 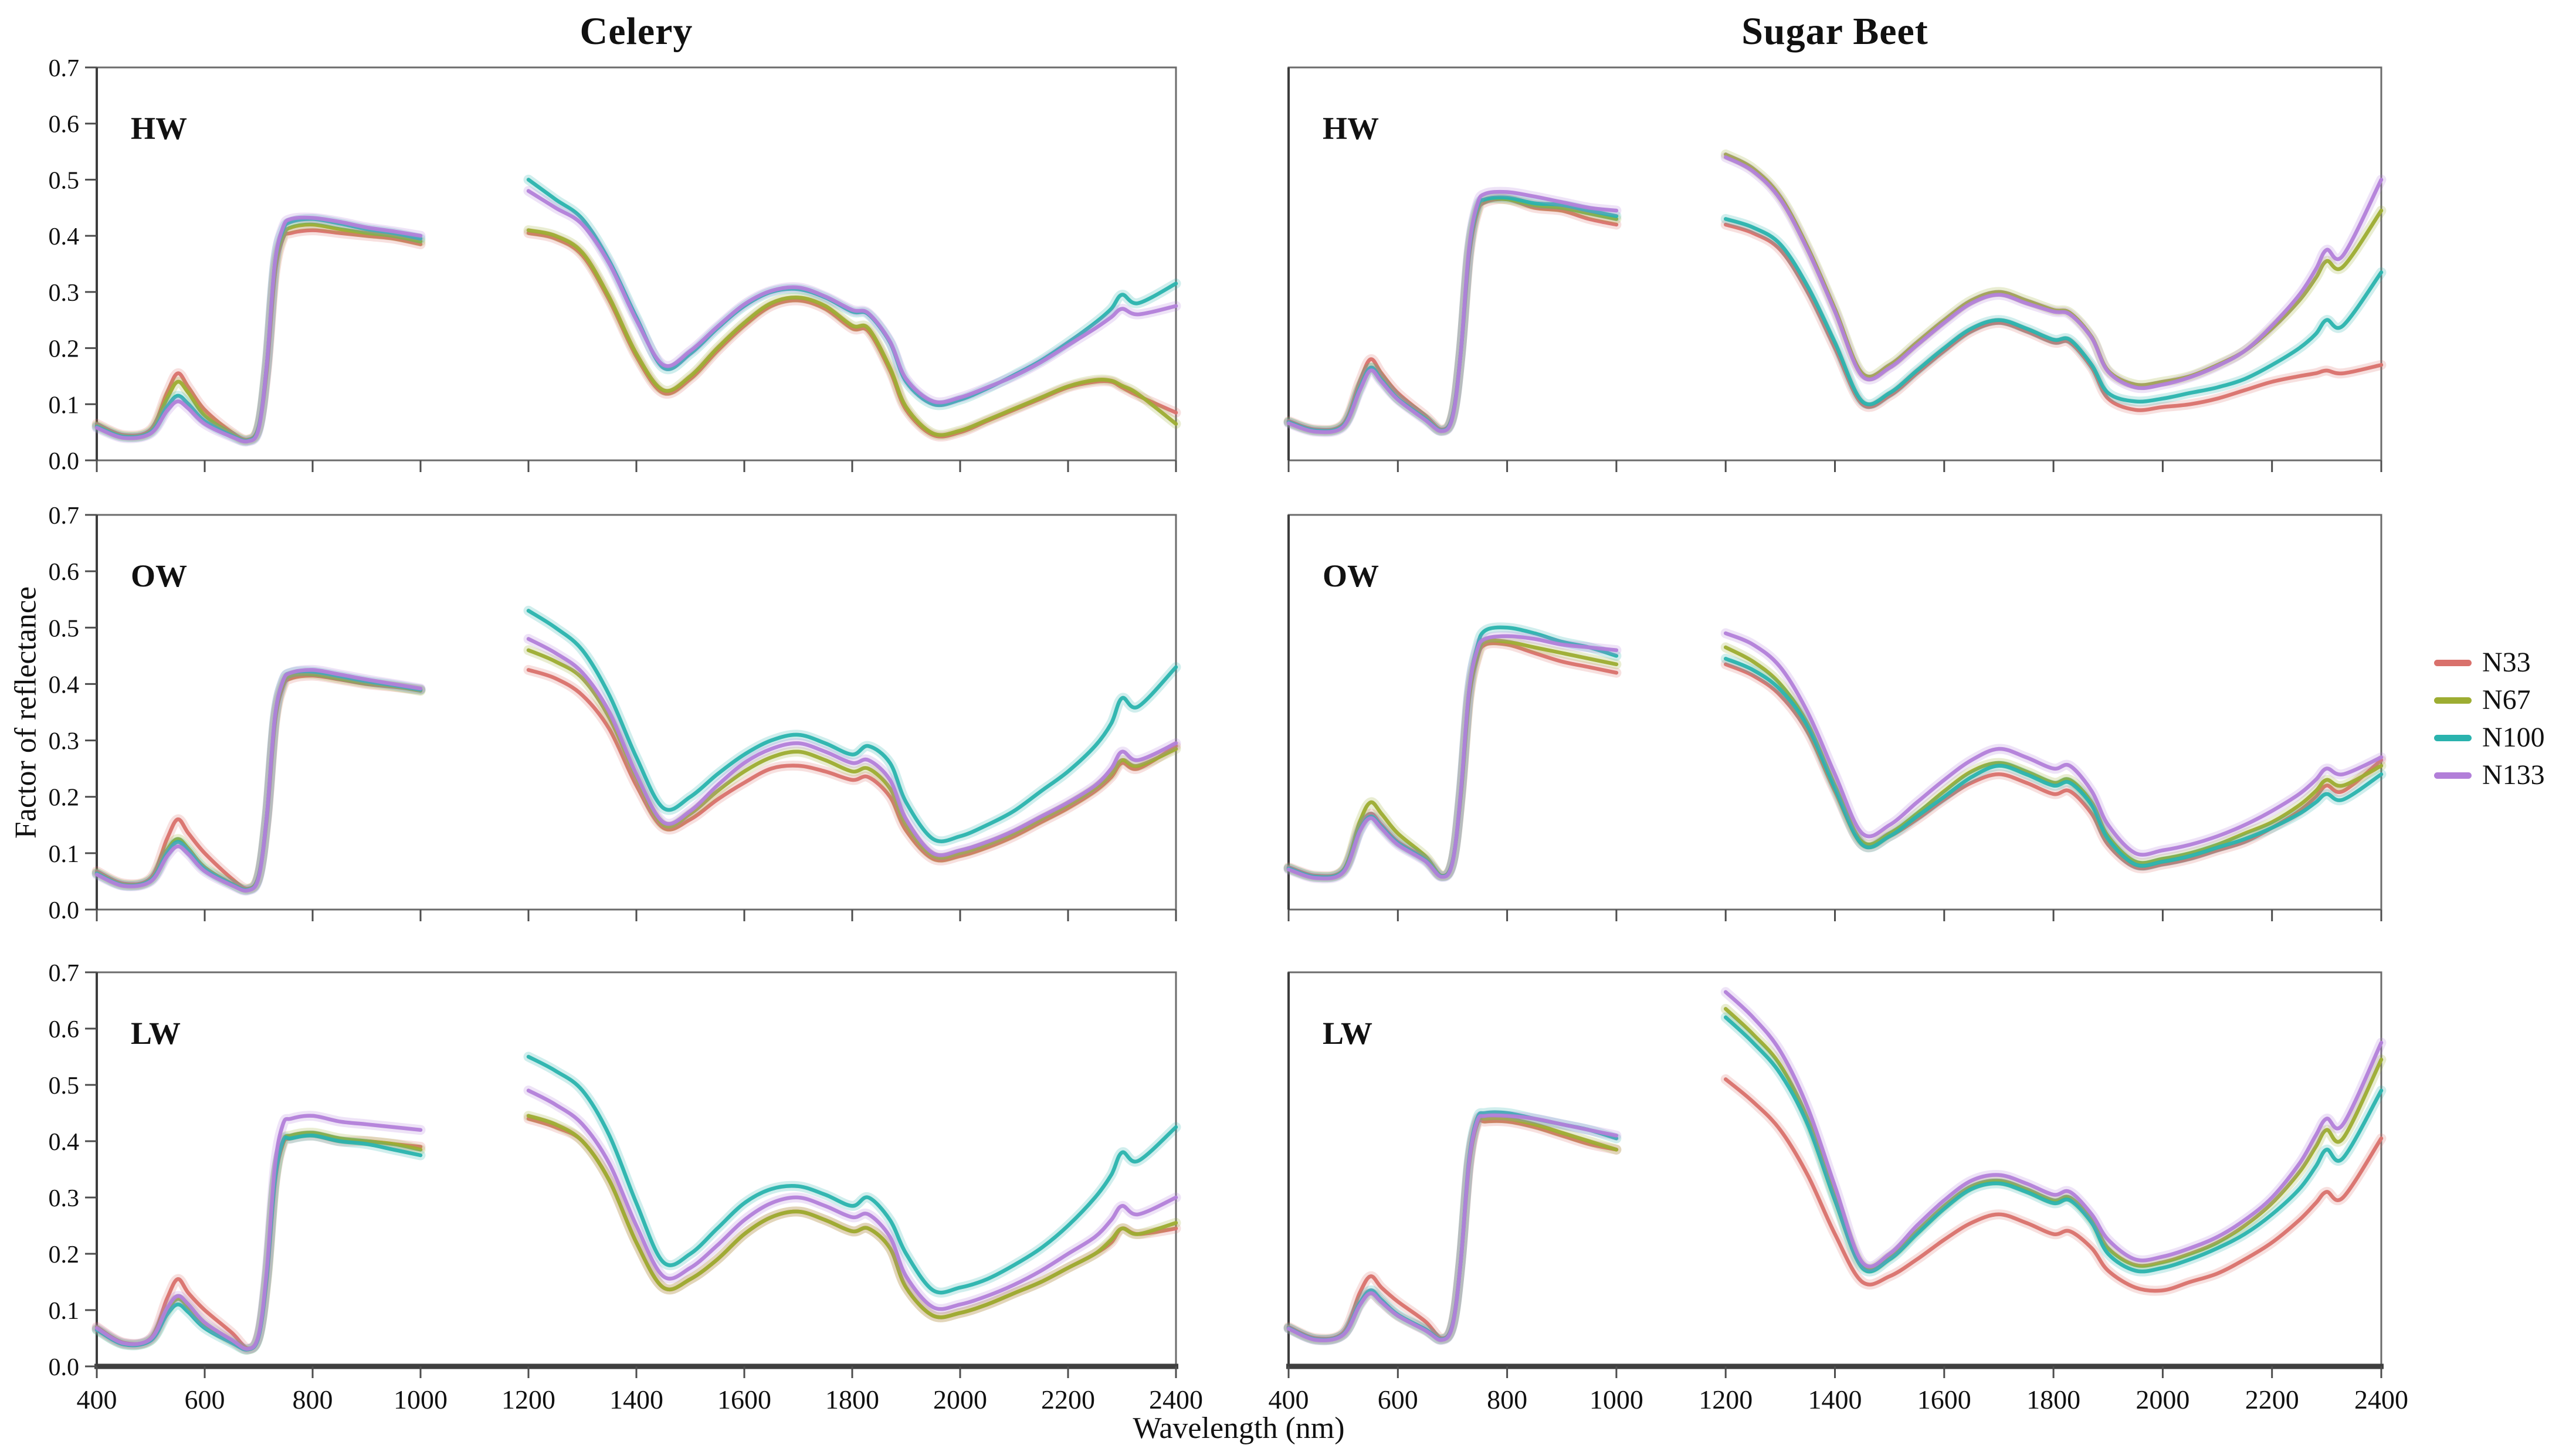 What do you see at coordinates (636, 31) in the screenshot?
I see `column-title-celery: Celery` at bounding box center [636, 31].